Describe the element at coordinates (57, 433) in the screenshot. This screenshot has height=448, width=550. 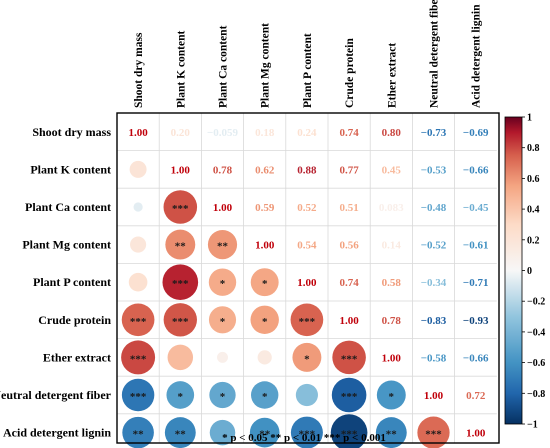
I see `row-label-acid-detergent-lignin: Acid detergent lignin` at that location.